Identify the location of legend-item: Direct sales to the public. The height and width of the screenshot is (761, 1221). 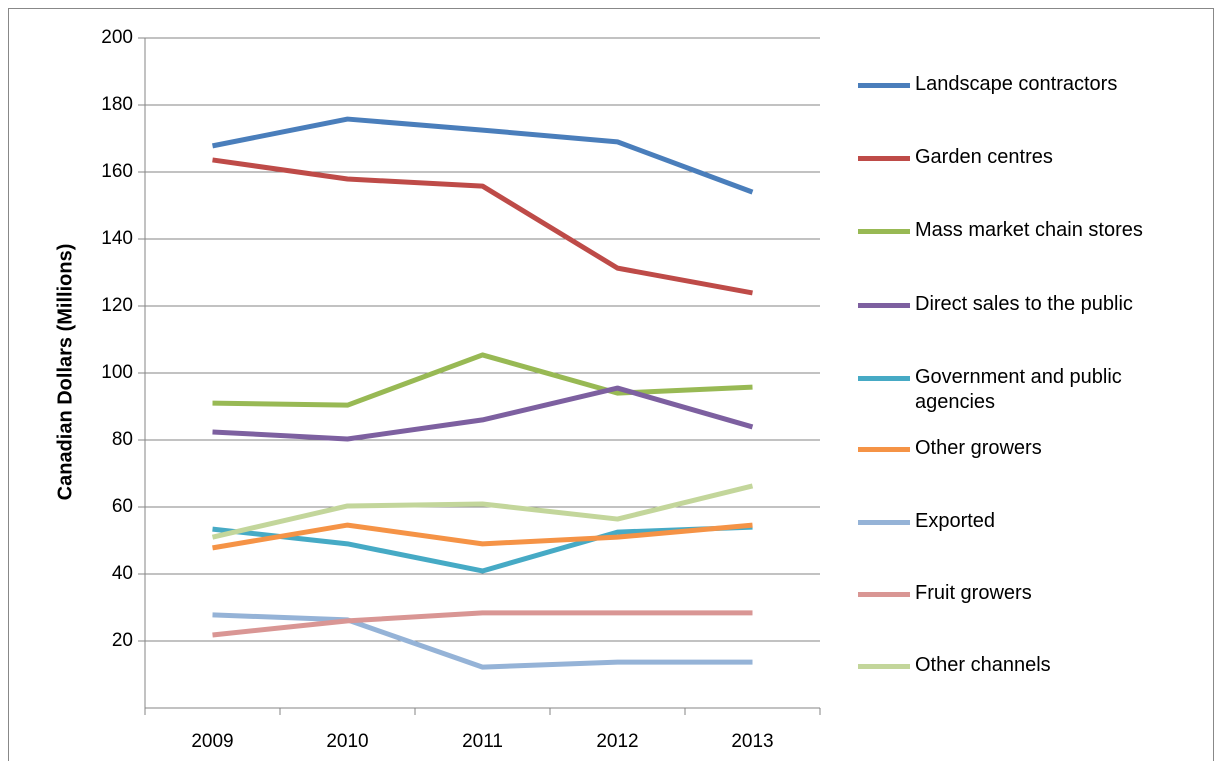
(1038, 304).